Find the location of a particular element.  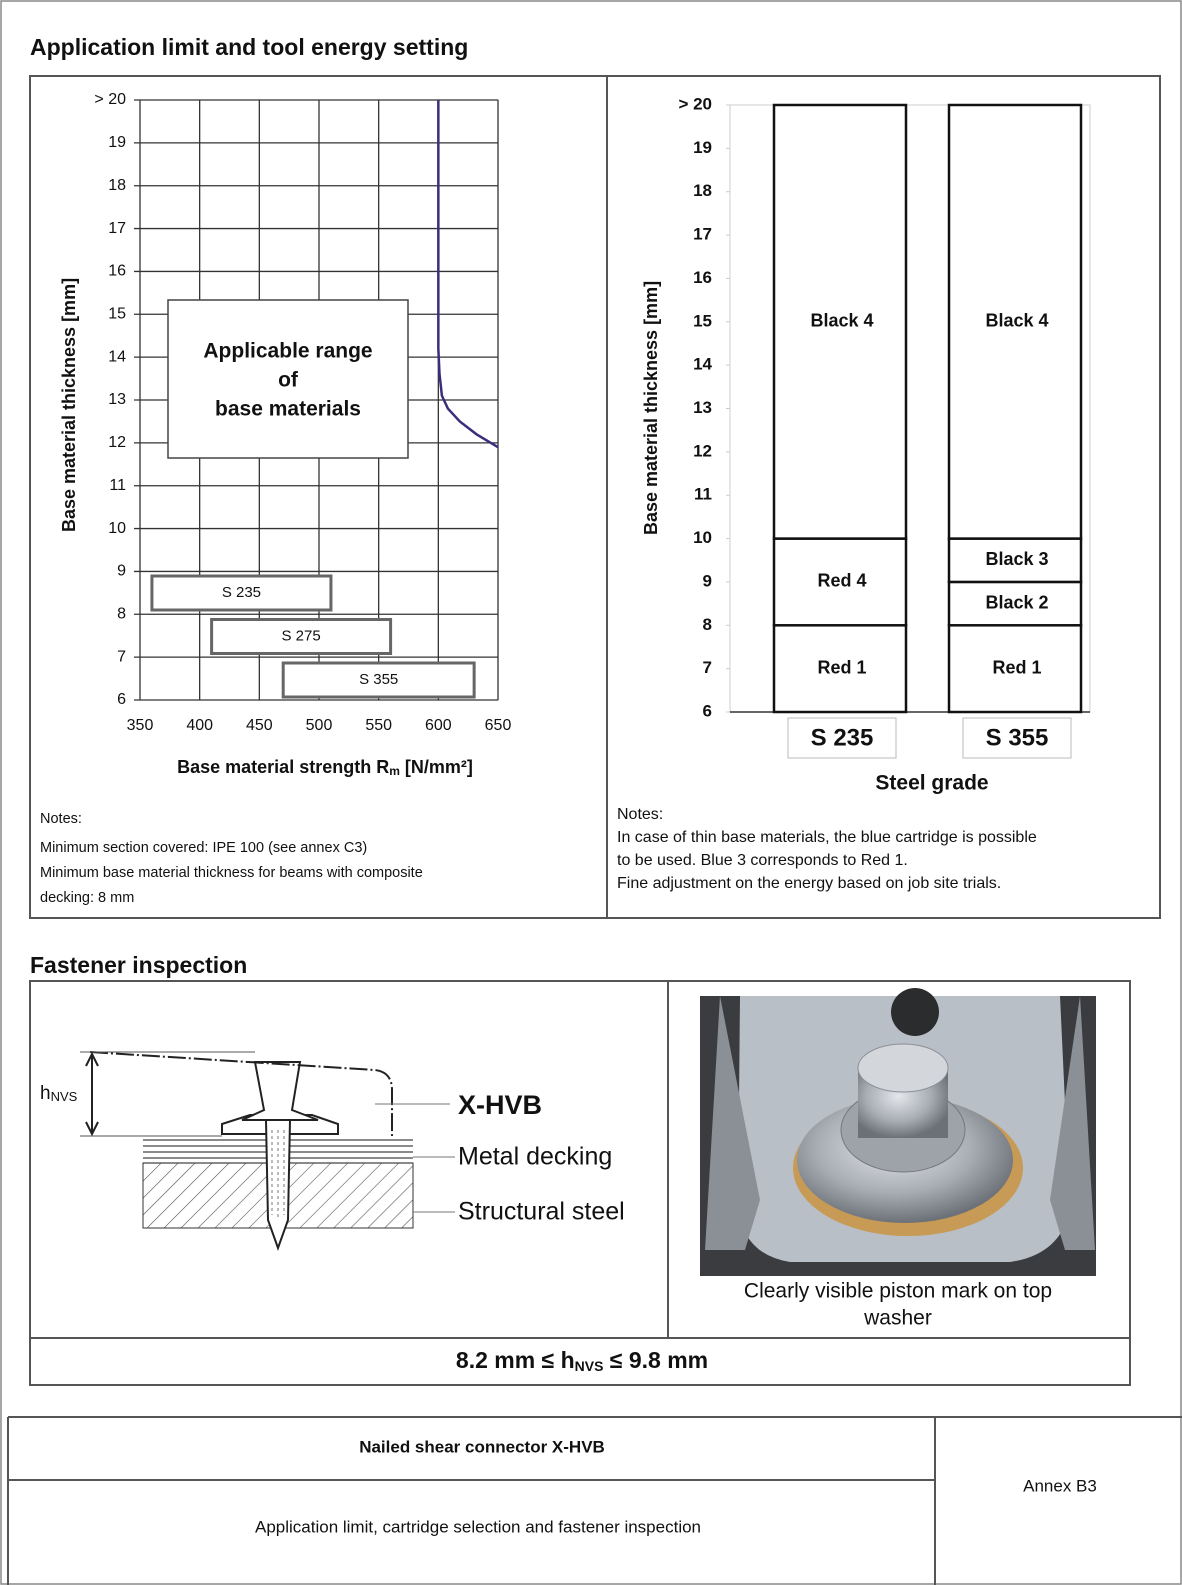

photo-caption: washer is located at coordinates (897, 1318).